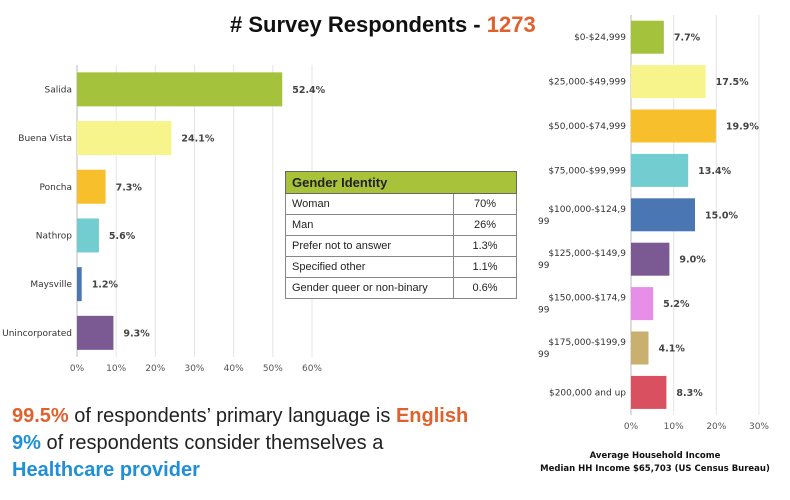 The width and height of the screenshot is (790, 500). Describe the element at coordinates (58, 90) in the screenshot. I see `category-label: Salida` at that location.